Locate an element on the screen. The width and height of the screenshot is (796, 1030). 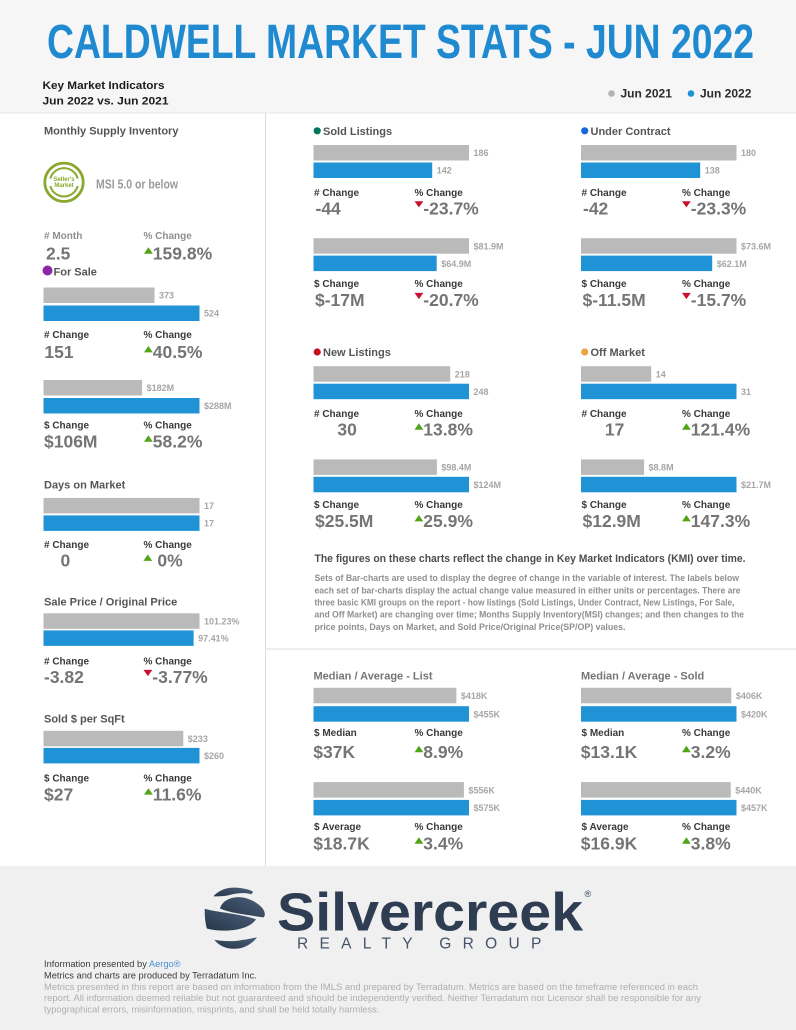
svg-text: $81.9M is located at coordinates (489, 246).